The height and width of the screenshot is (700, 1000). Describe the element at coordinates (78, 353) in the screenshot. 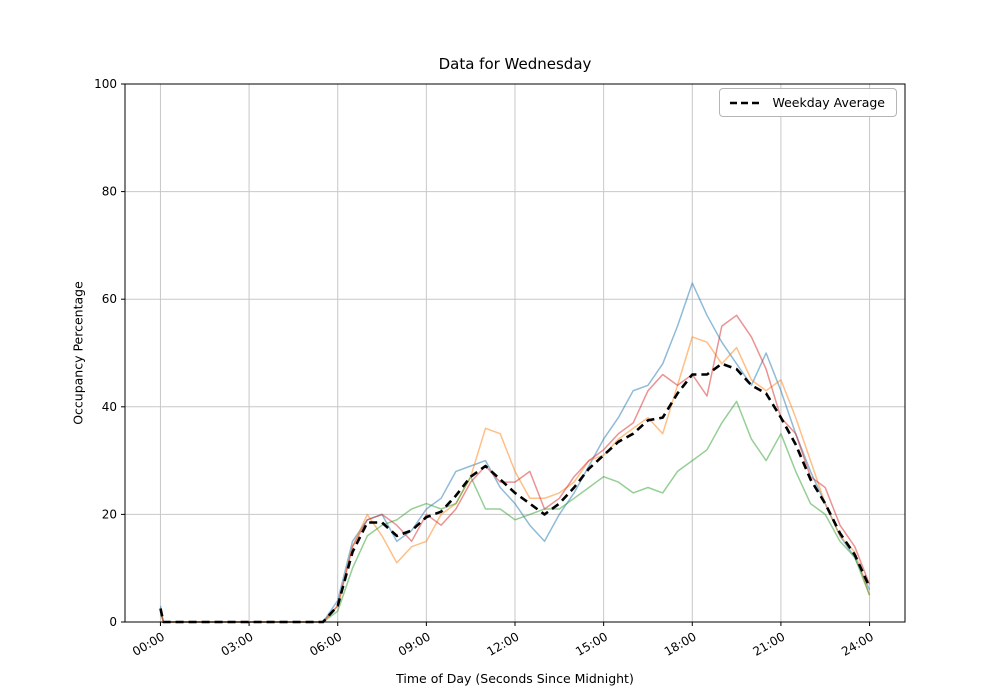

I see `y-axis-label: Occupancy Percentage` at that location.